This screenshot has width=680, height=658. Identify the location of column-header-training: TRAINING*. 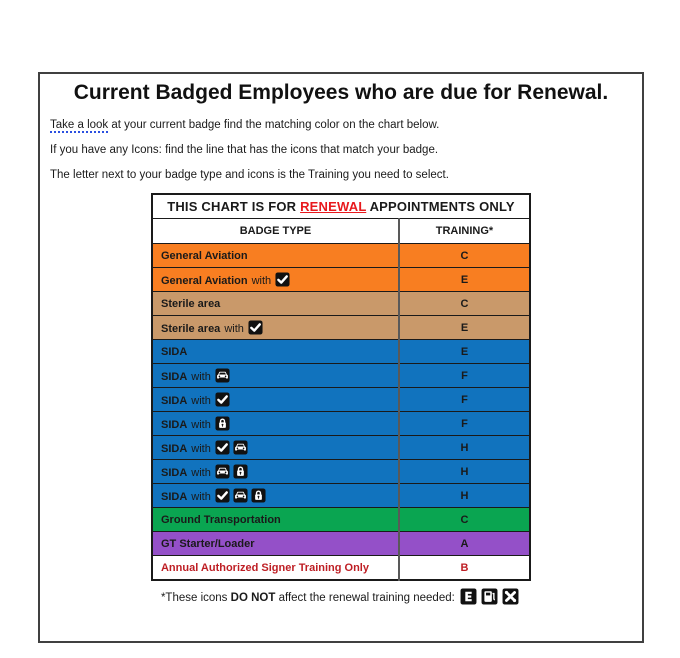
(464, 231).